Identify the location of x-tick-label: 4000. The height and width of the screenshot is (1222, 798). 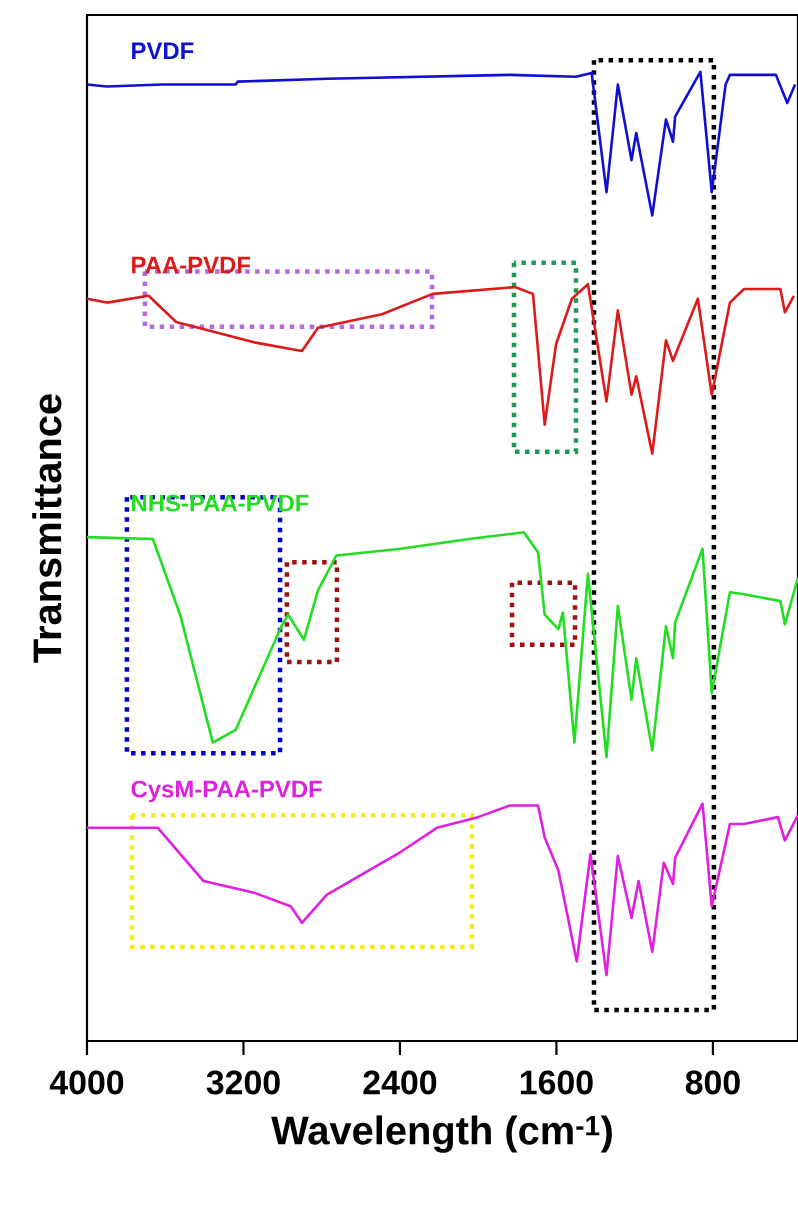
(86, 1082).